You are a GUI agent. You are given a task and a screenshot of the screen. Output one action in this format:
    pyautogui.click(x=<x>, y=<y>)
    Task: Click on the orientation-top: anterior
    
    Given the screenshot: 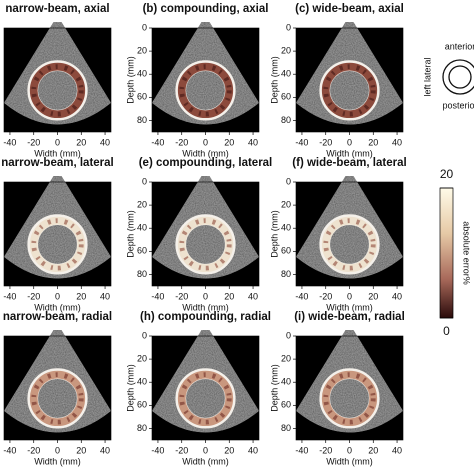 What is the action you would take?
    pyautogui.click(x=459, y=46)
    